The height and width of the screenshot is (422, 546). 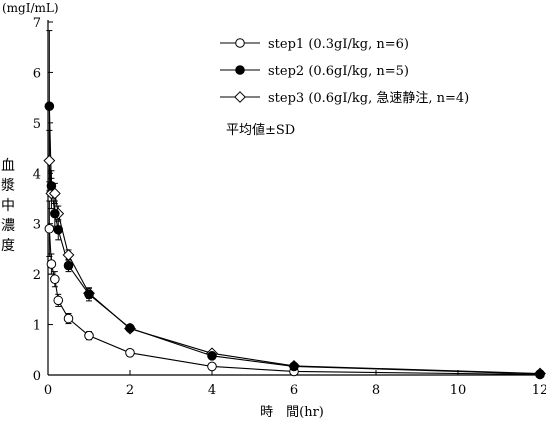 I want to click on statistic-note: 平均値±SD, so click(x=260, y=130).